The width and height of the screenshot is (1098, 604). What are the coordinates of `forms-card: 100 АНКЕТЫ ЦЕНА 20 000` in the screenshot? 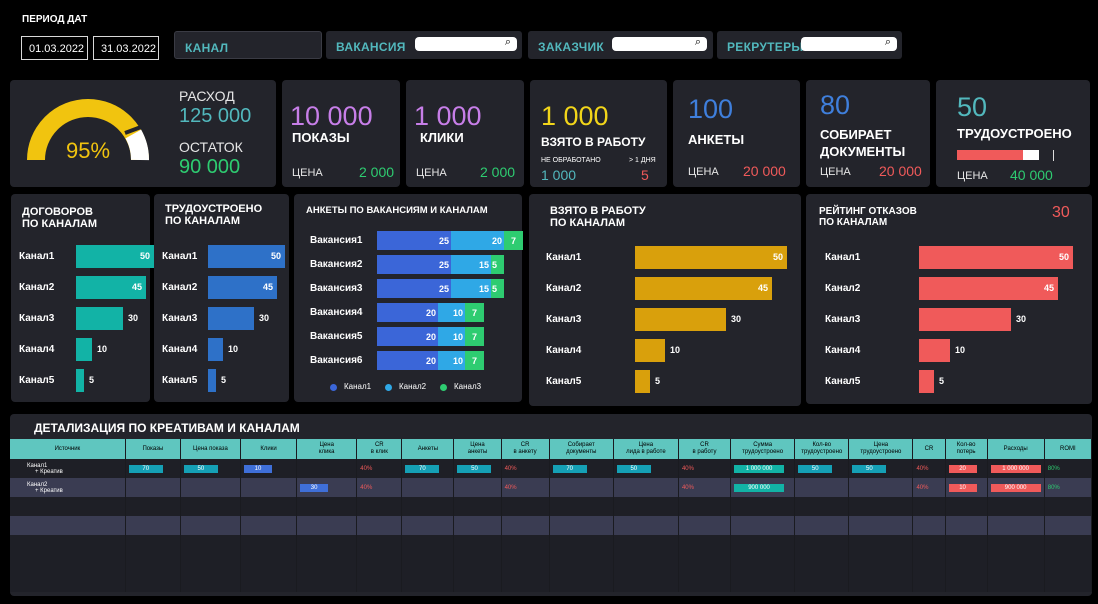 It's located at (736, 133).